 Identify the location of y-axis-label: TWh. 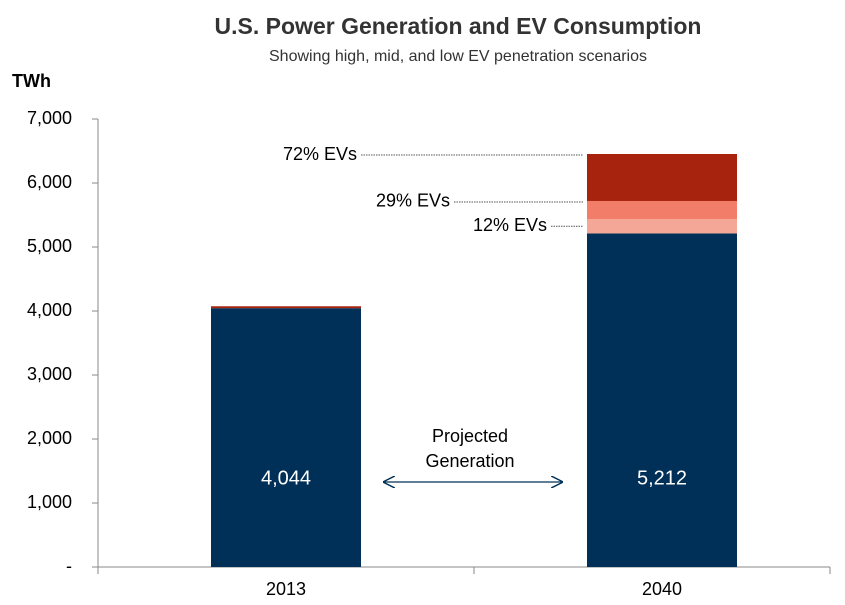
(31, 81).